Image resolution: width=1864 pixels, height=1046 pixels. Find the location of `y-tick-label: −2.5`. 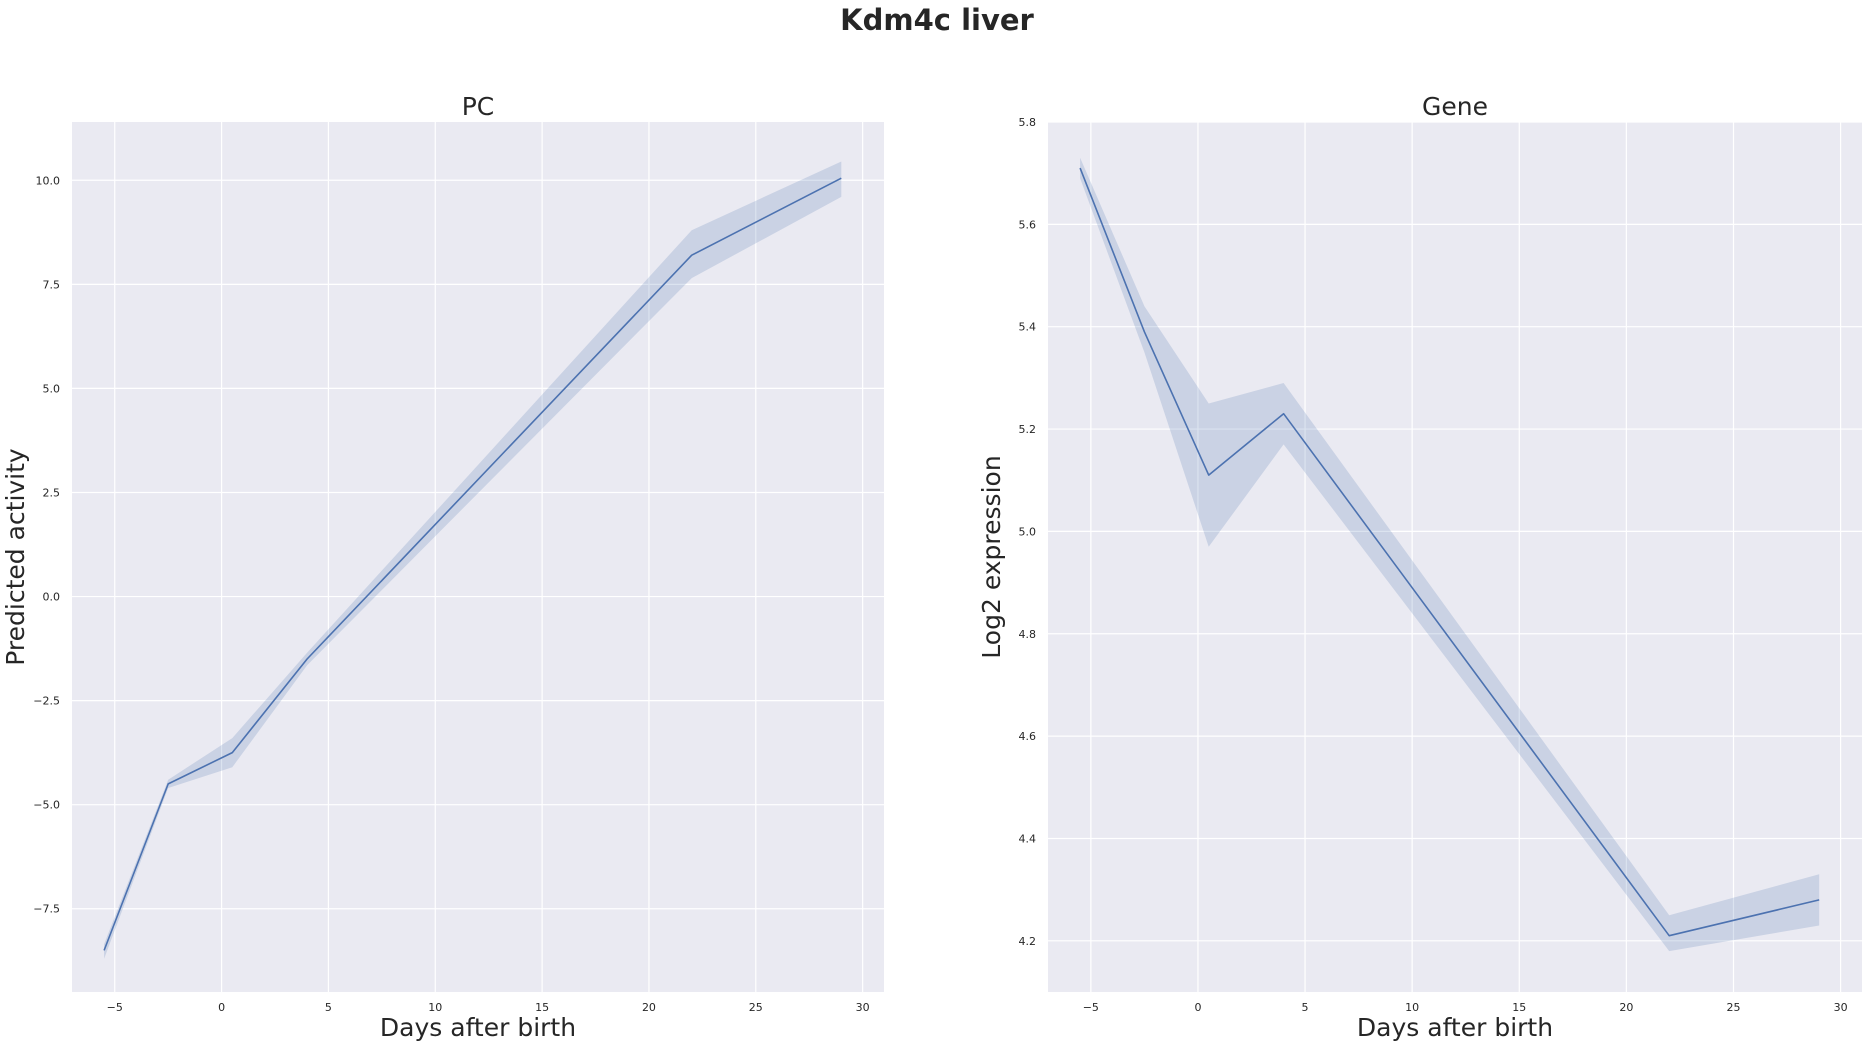

y-tick-label: −2.5 is located at coordinates (46, 701).